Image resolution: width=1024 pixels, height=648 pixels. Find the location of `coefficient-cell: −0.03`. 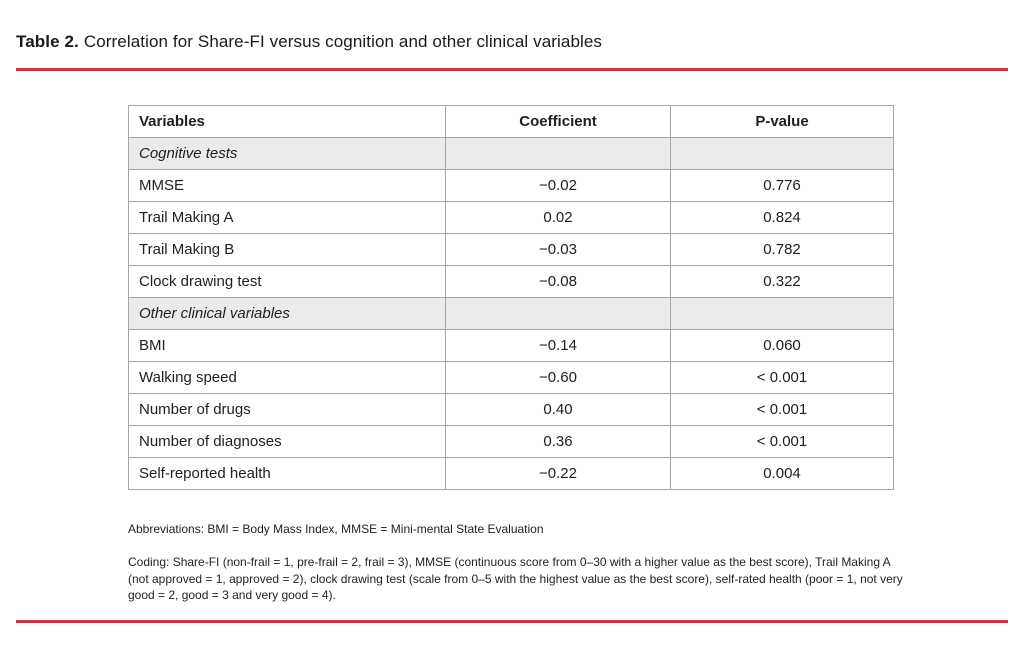

coefficient-cell: −0.03 is located at coordinates (558, 249).